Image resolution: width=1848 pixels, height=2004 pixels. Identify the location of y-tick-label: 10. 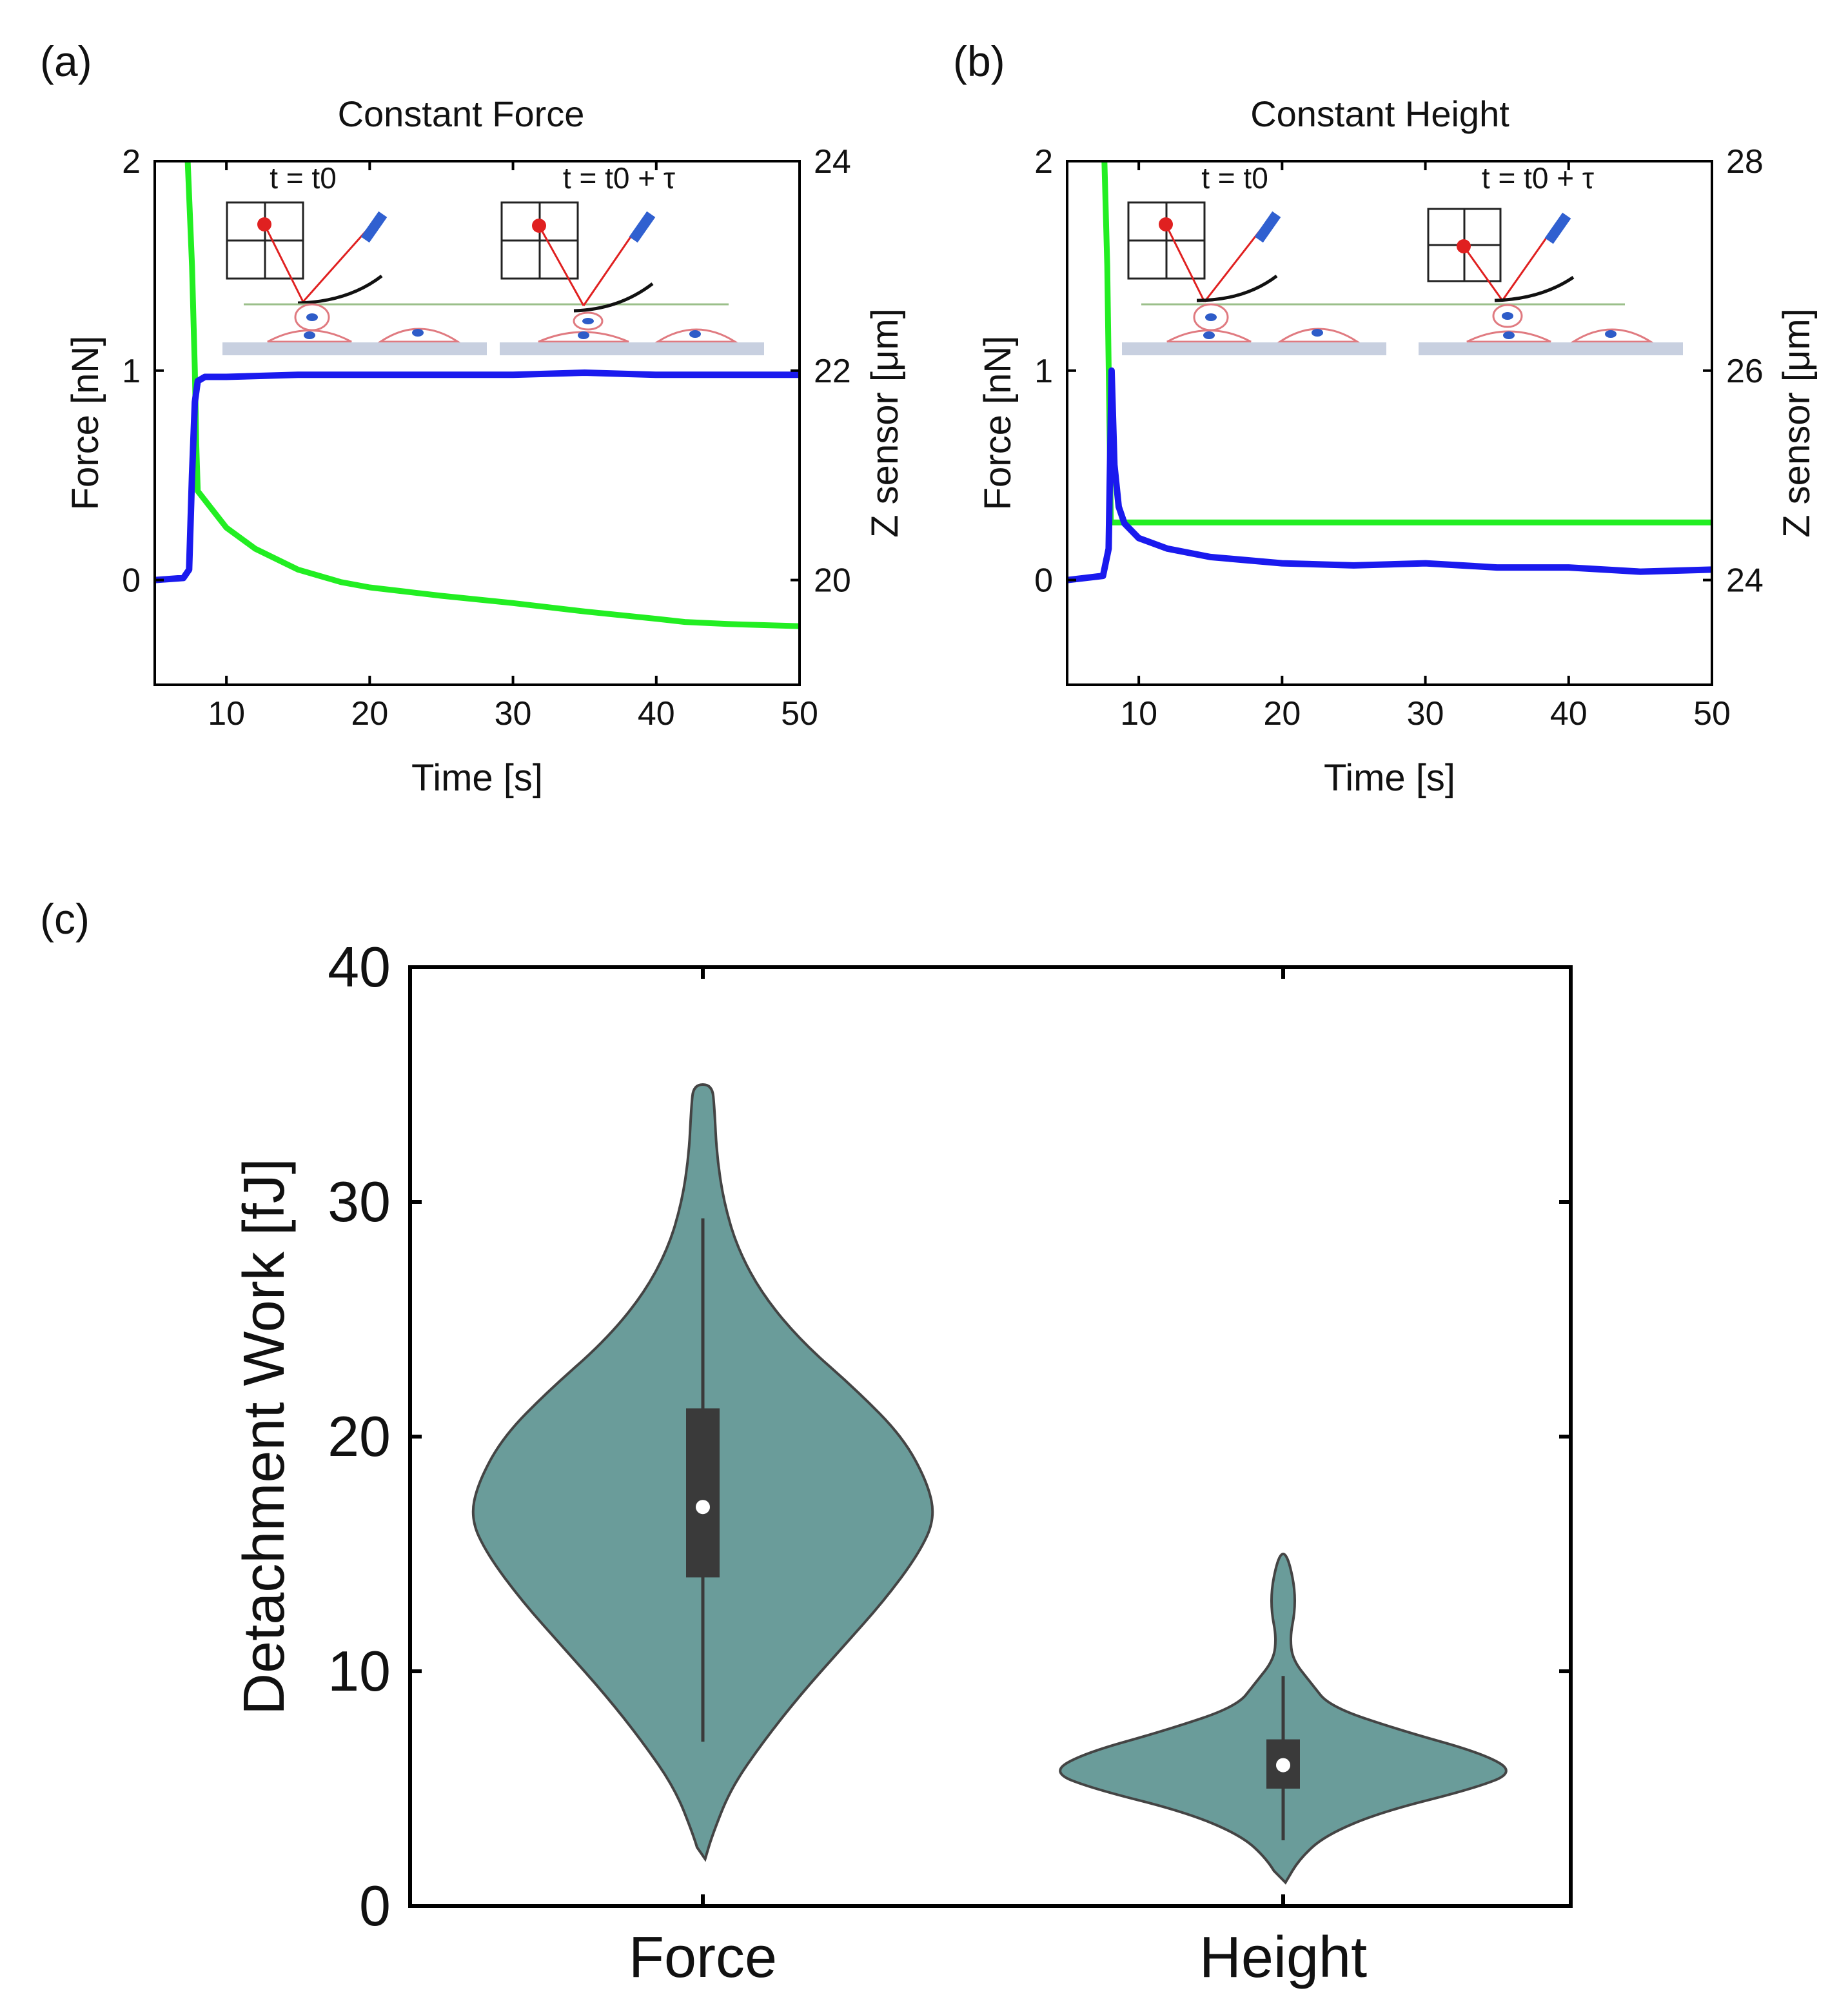
(359, 1671).